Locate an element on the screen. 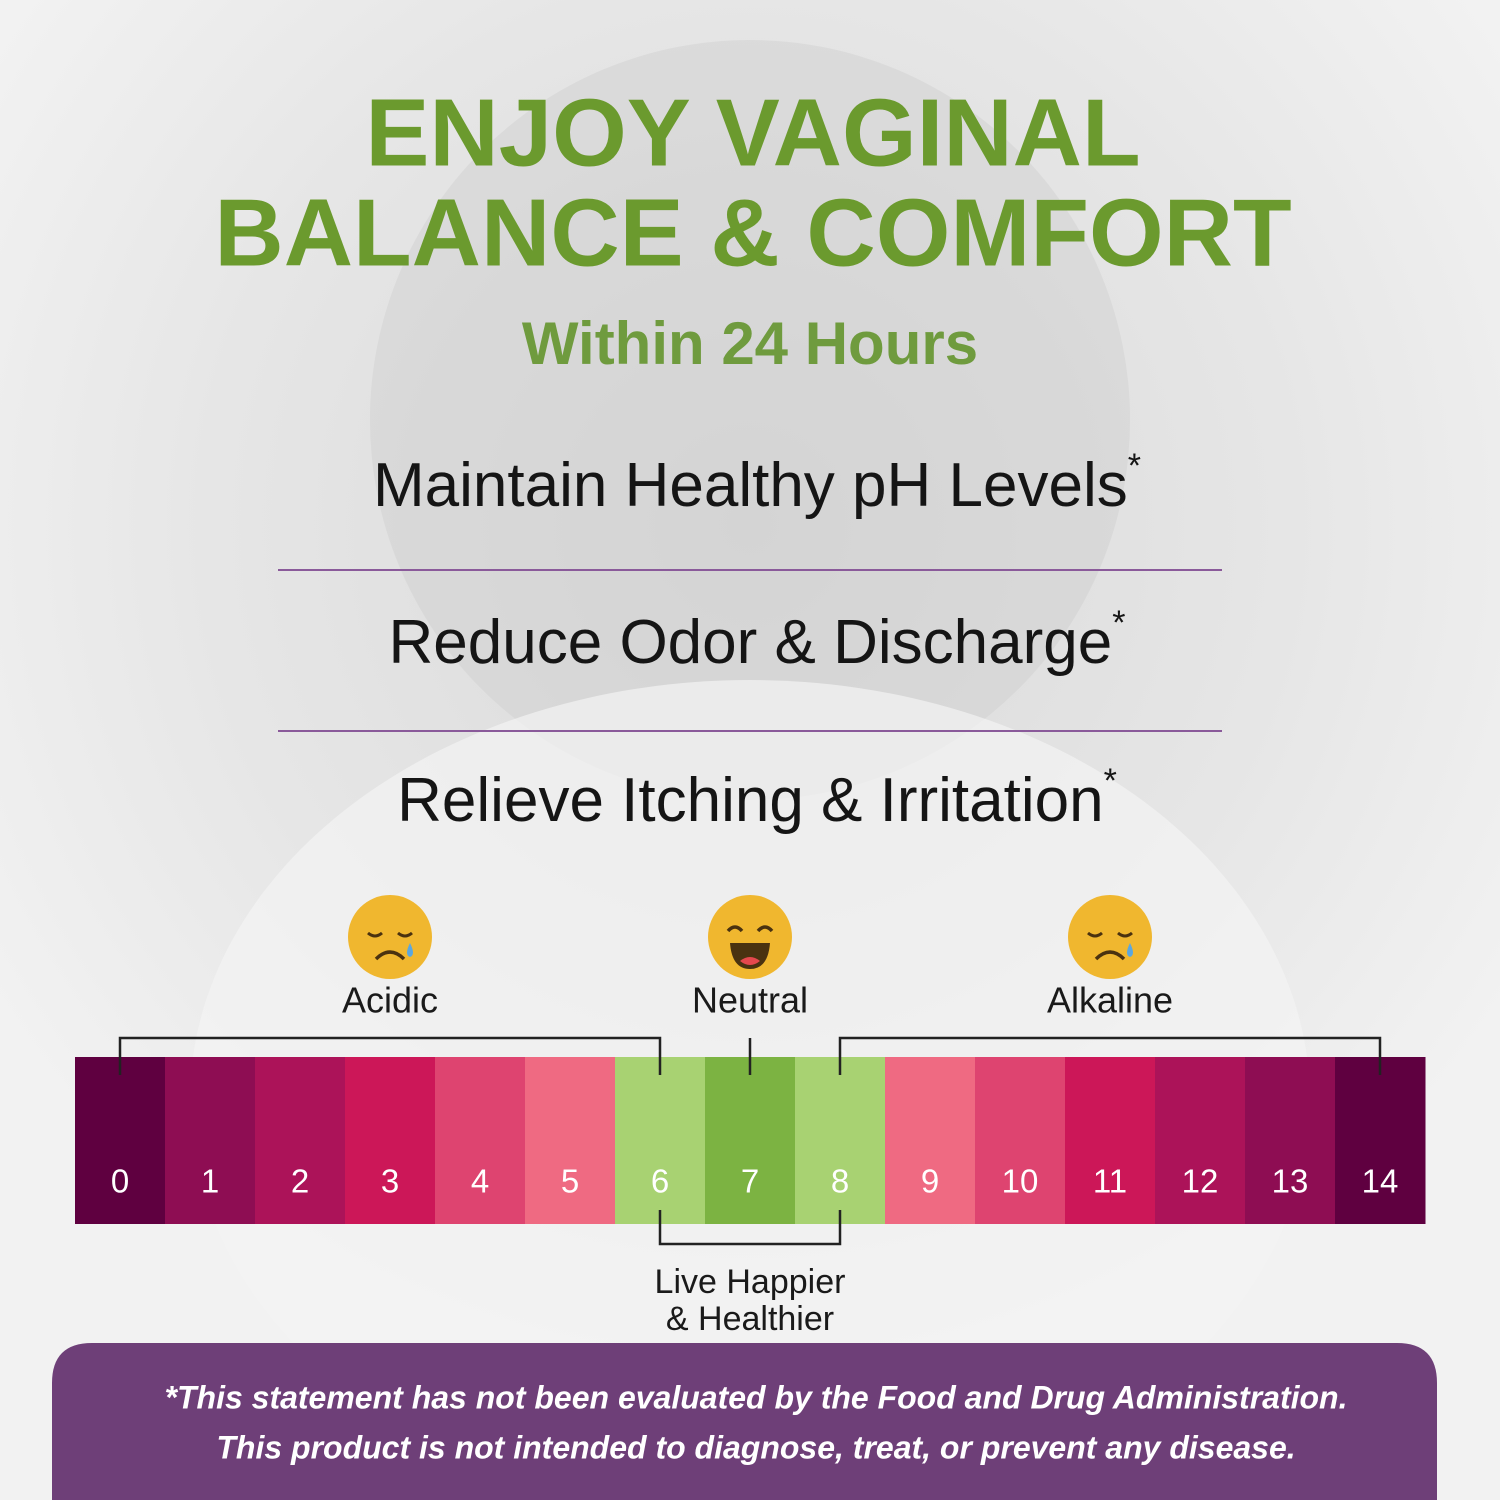 This screenshot has height=1500, width=1500. note: & Healthier is located at coordinates (750, 1319).